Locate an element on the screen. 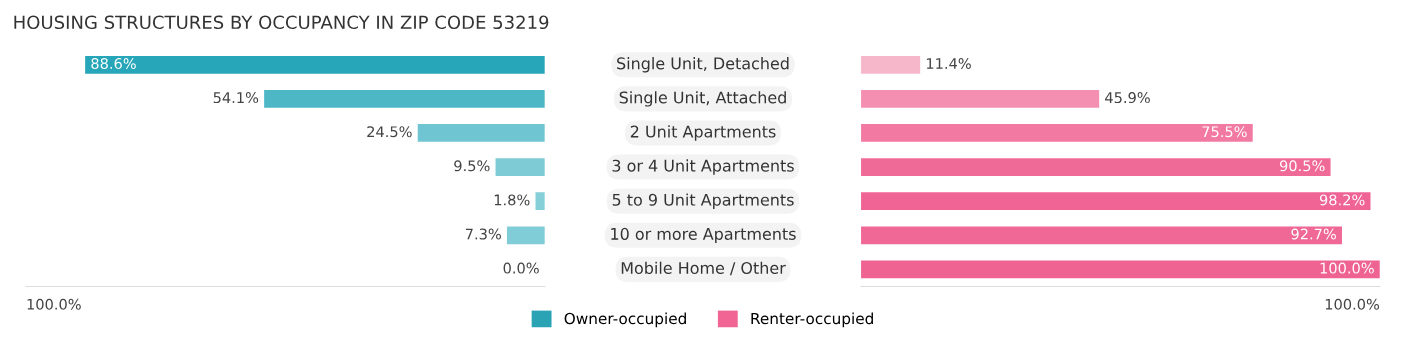 The width and height of the screenshot is (1406, 341). data-label: 24.5% is located at coordinates (389, 132).